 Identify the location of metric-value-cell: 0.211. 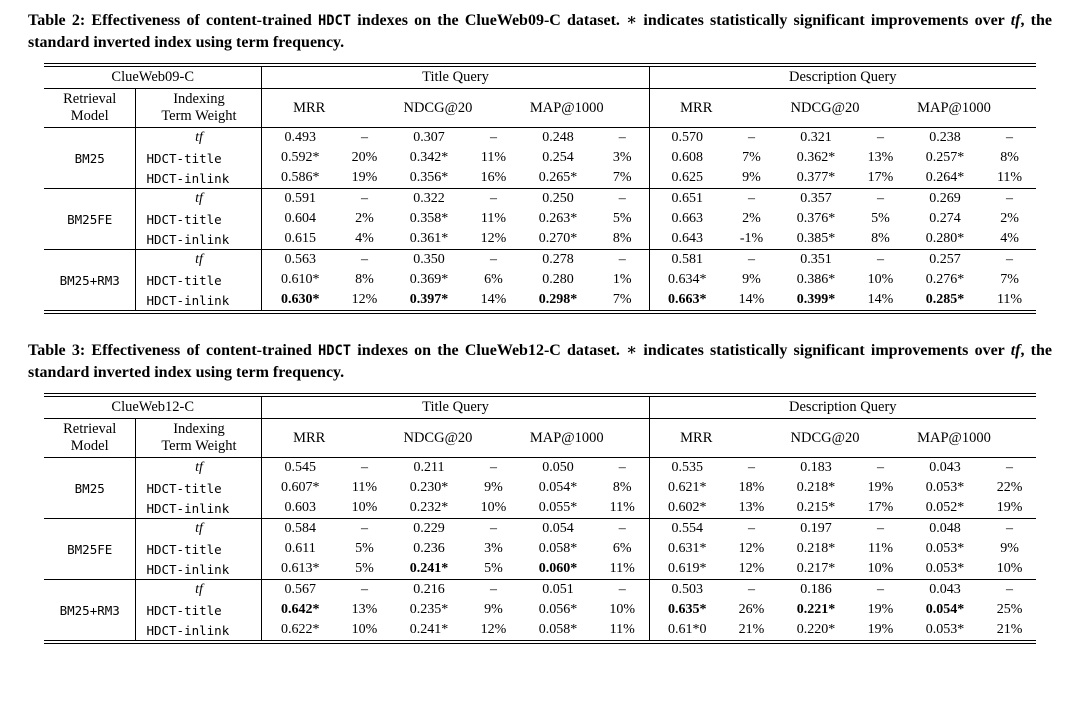
(429, 468).